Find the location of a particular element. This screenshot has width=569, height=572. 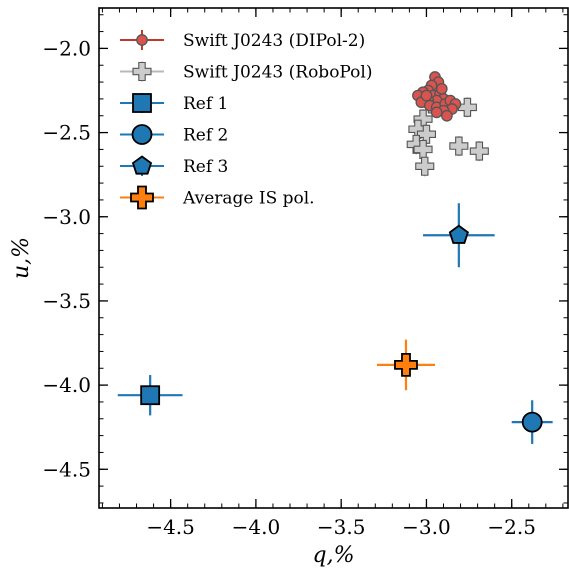

legend-label: Ref 1 is located at coordinates (205, 104).